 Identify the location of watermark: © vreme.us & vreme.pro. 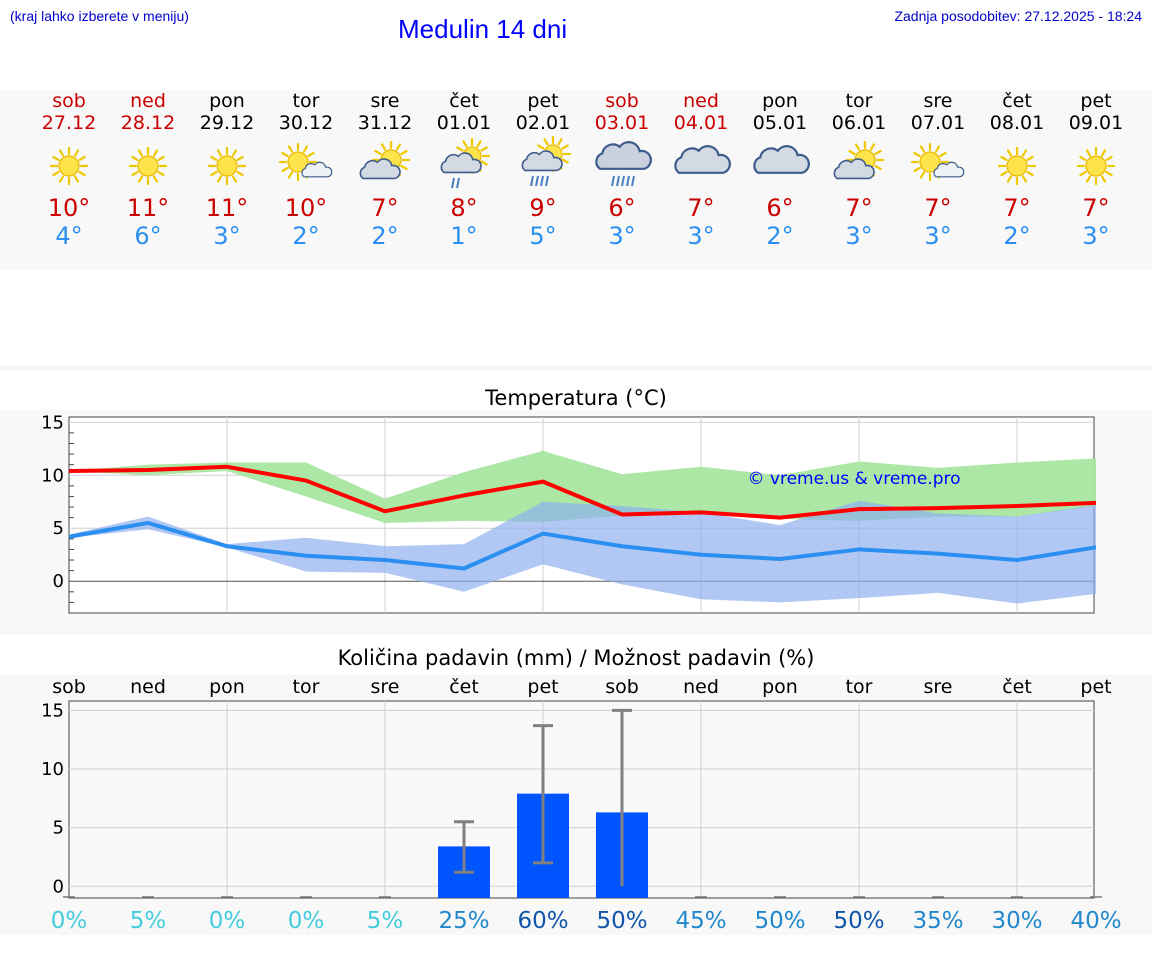
(853, 479).